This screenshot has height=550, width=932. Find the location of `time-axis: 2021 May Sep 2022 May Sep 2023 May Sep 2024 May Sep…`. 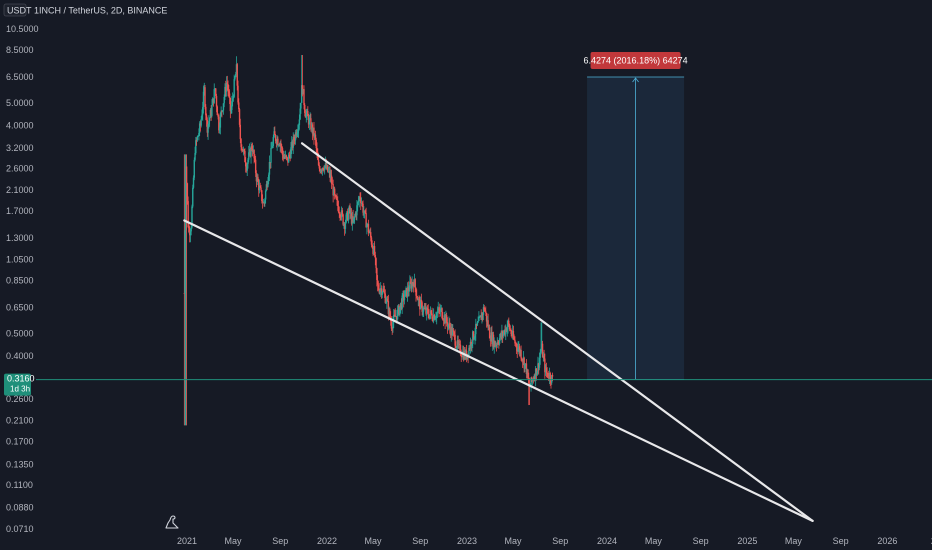

time-axis: 2021 May Sep 2022 May Sep 2023 May Sep 2024 May Sep… is located at coordinates (554, 541).